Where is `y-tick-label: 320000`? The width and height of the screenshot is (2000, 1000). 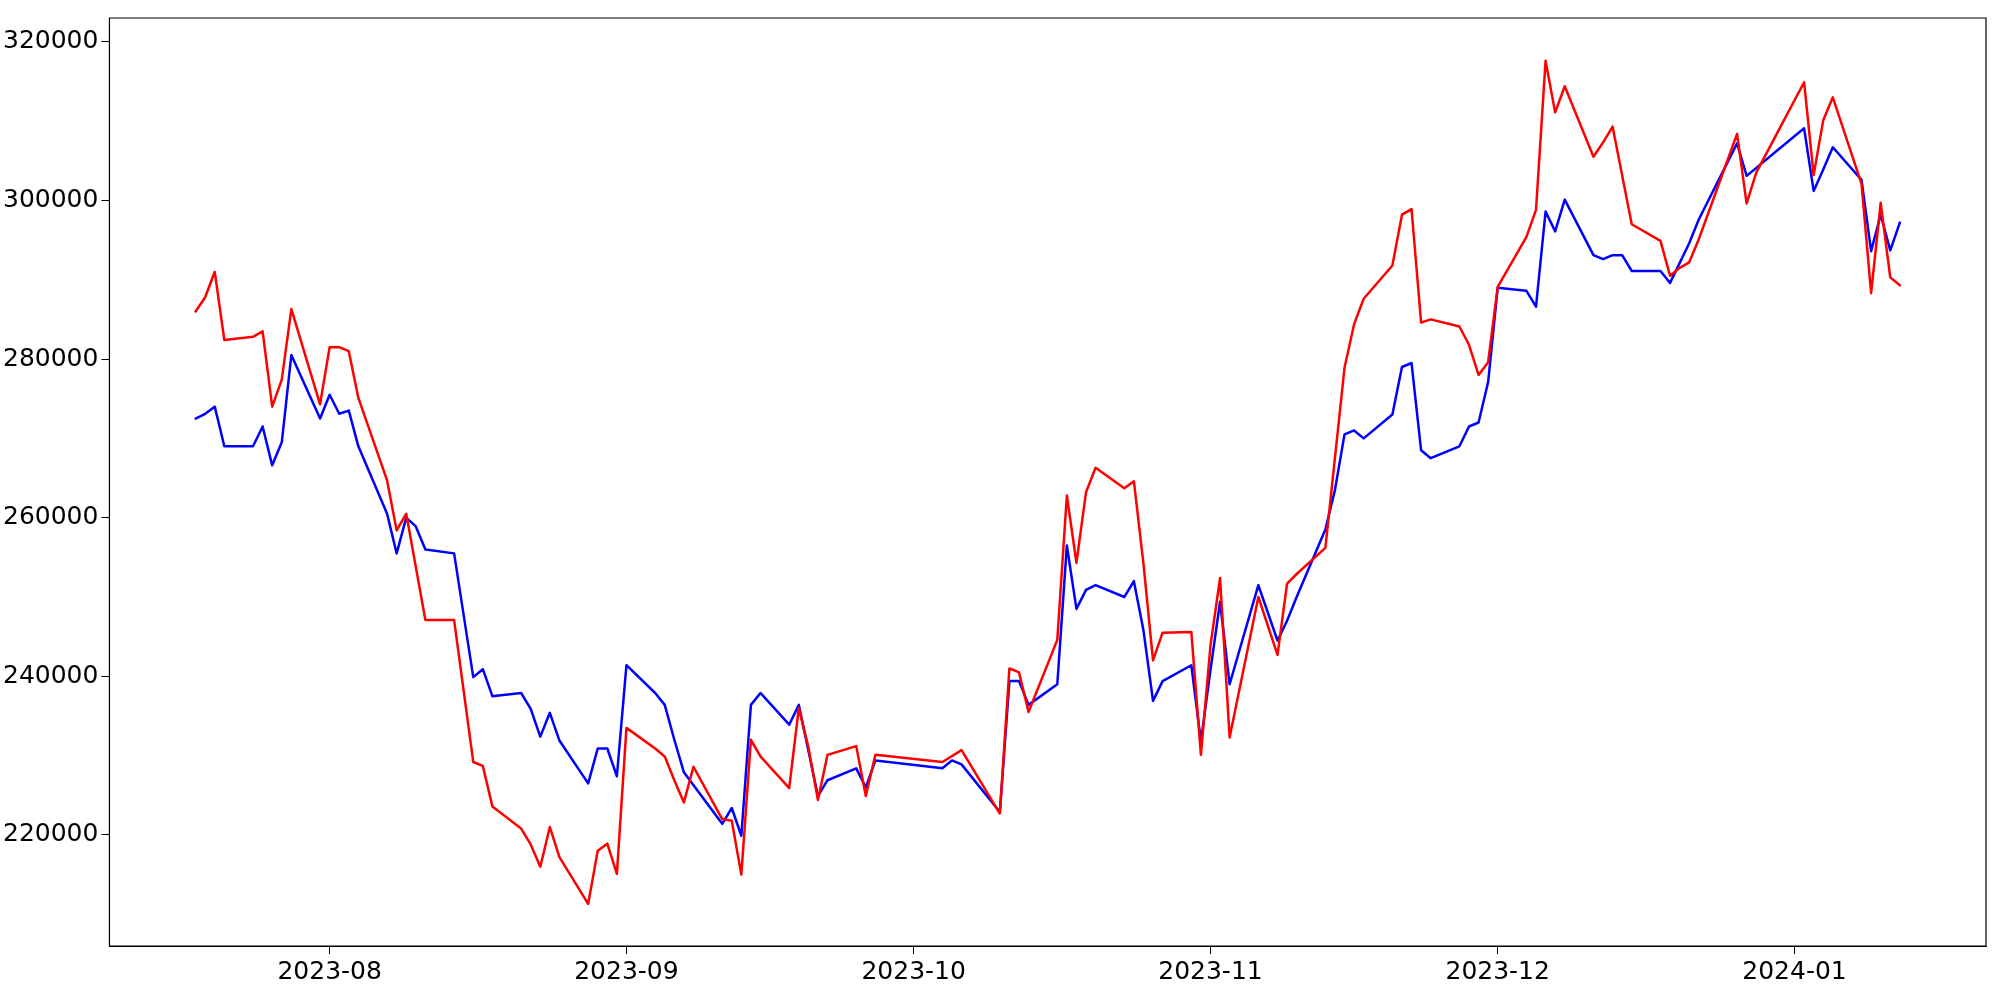
y-tick-label: 320000 is located at coordinates (51, 40).